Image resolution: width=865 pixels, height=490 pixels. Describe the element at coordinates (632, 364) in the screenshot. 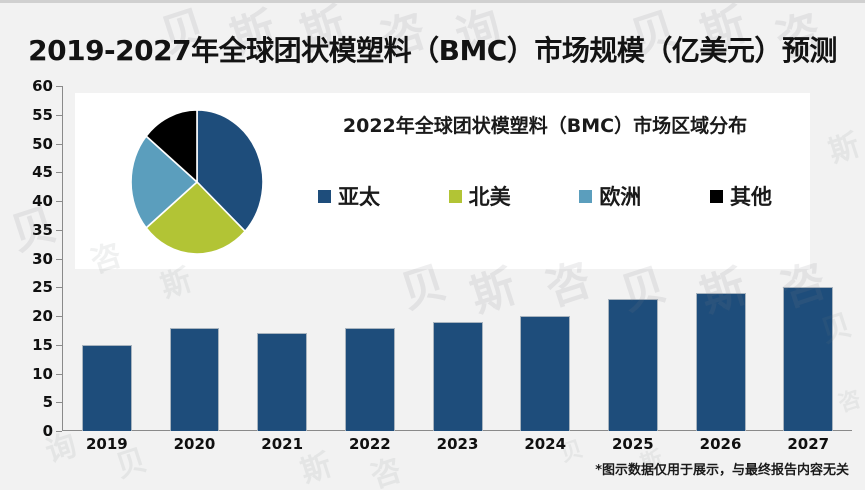

I see `bar-2025` at that location.